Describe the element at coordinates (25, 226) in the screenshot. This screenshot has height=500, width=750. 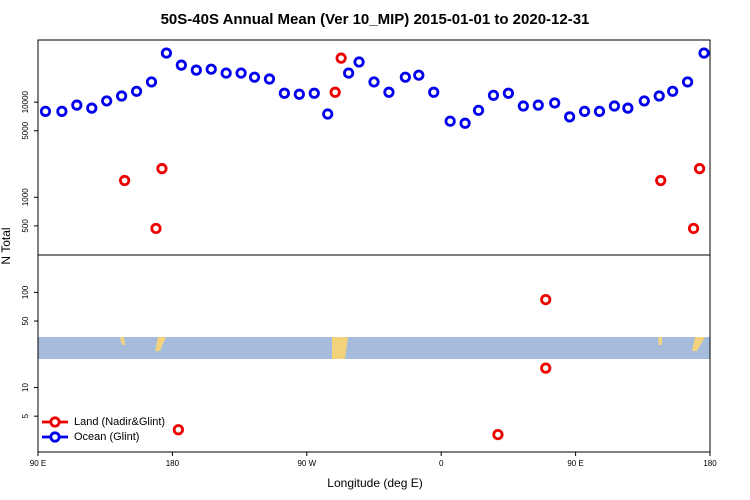
I see `y-tick-label: 500` at that location.